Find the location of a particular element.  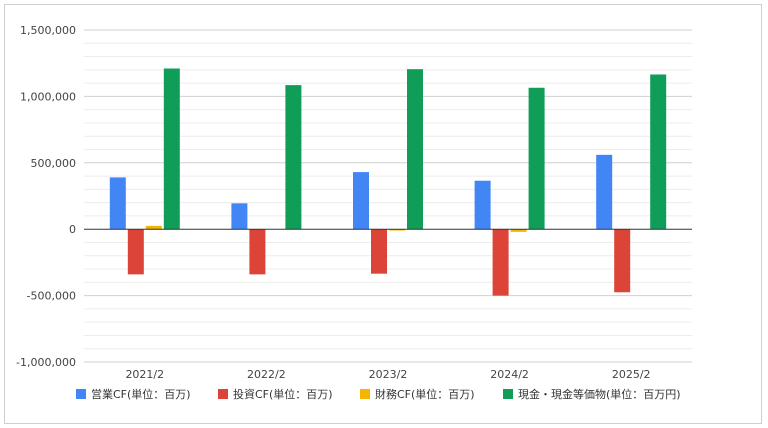

x-tick-label: 2021/2 is located at coordinates (144, 374).